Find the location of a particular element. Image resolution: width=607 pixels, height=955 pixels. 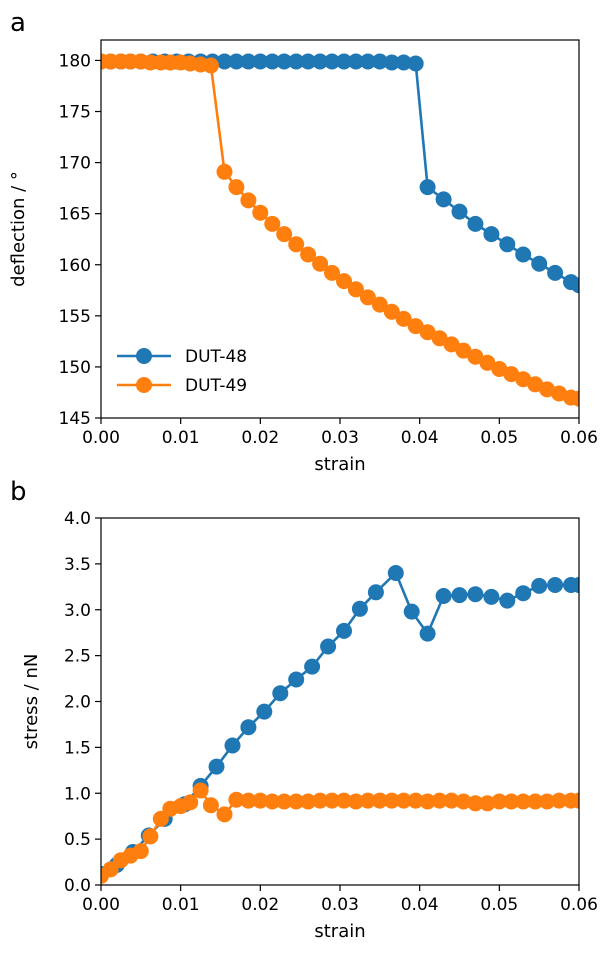

y-tick-label: 175 is located at coordinates (75, 113).